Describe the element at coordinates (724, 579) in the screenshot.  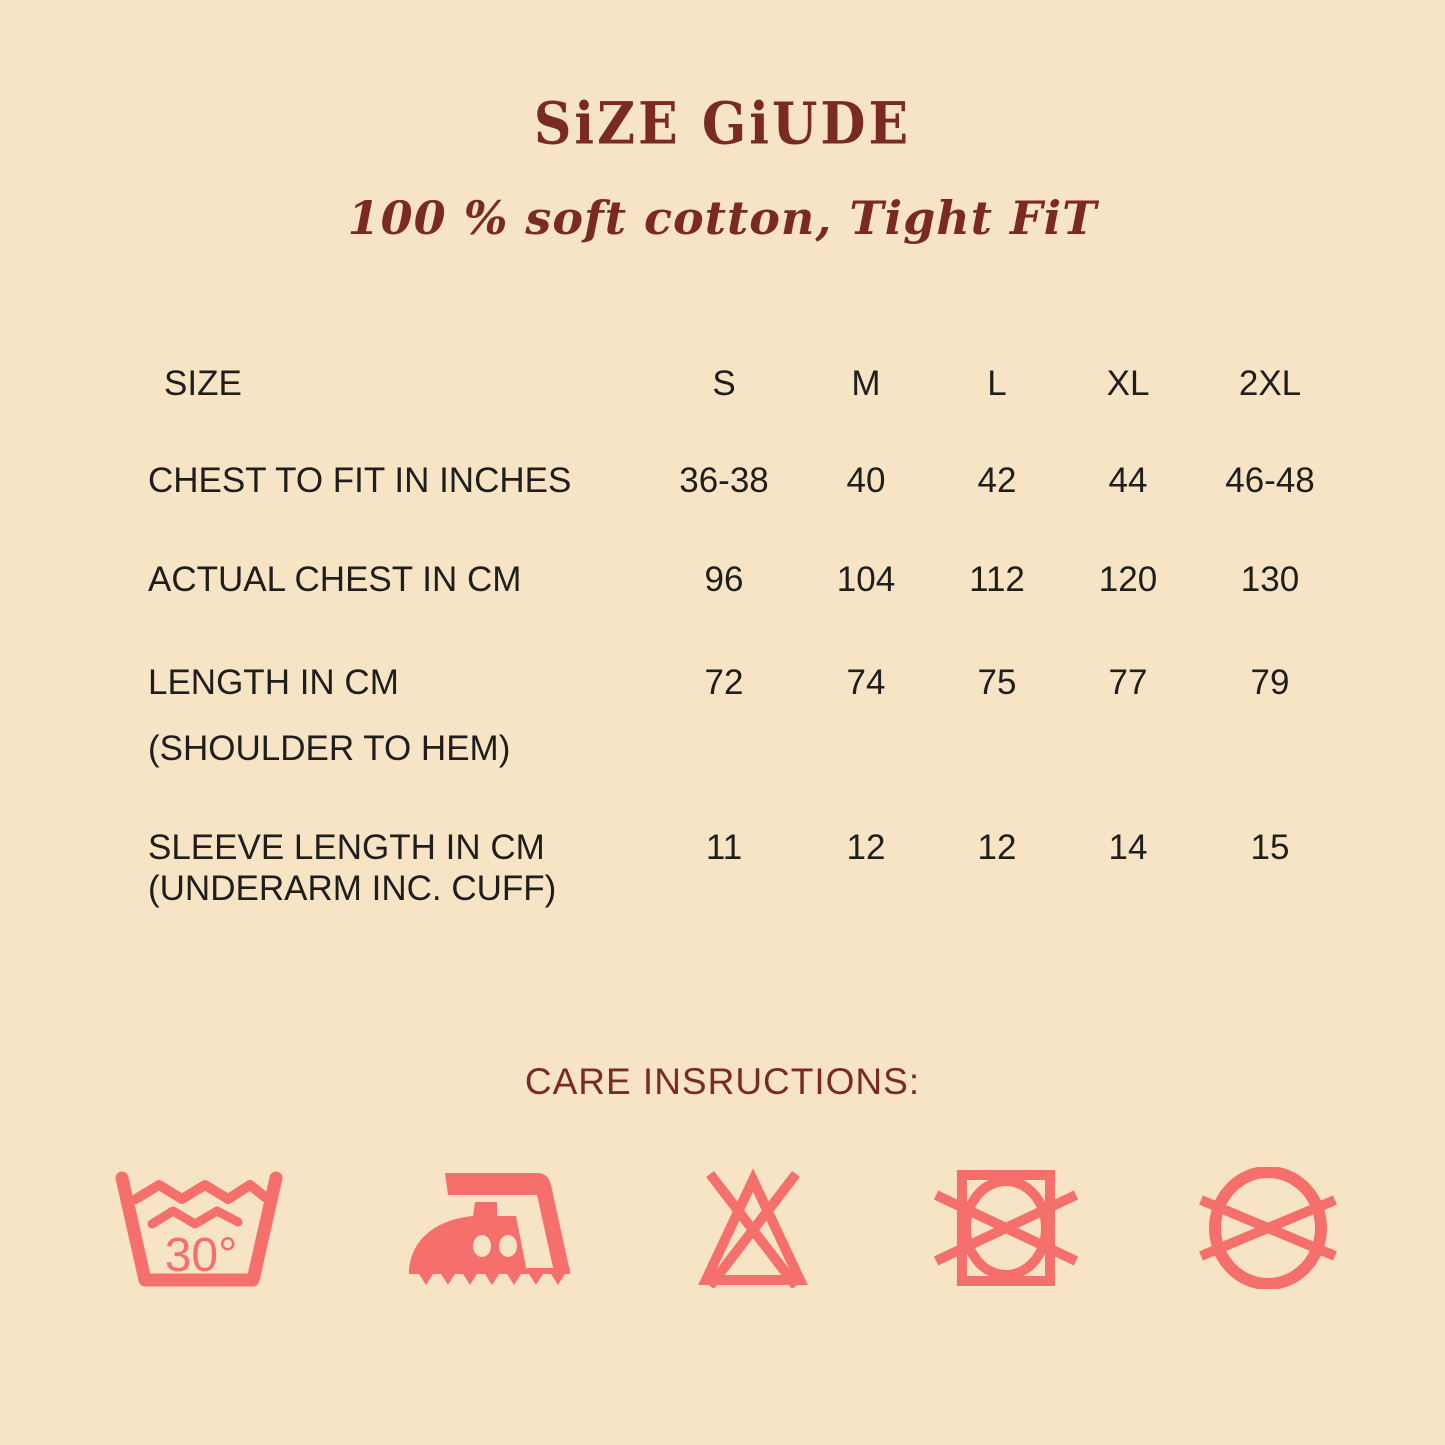
I see `cell-value: 96` at that location.